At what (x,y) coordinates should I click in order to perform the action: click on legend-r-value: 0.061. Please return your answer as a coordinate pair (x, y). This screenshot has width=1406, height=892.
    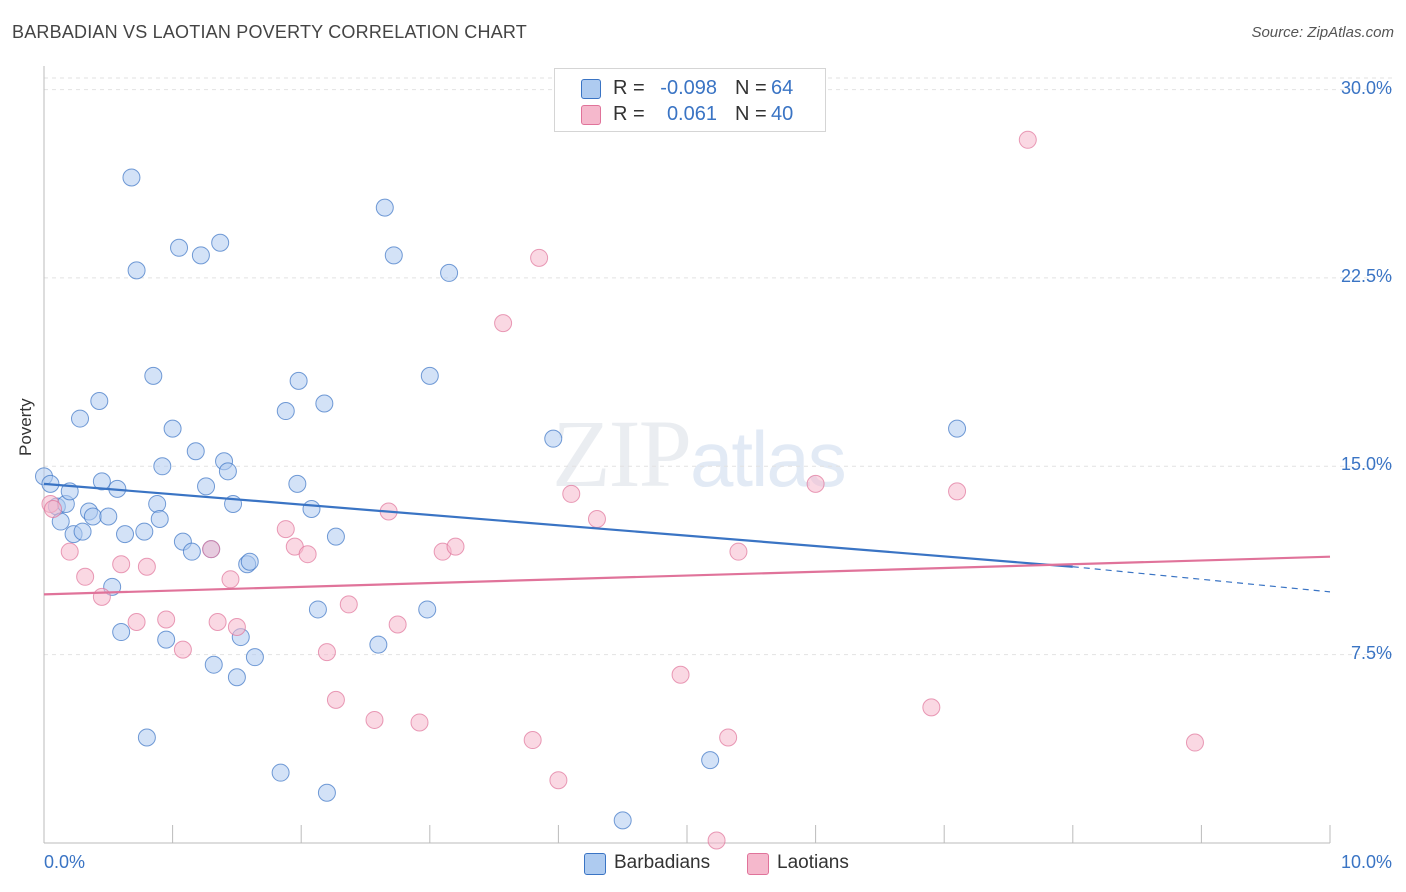
    Looking at the image, I should click on (691, 114).